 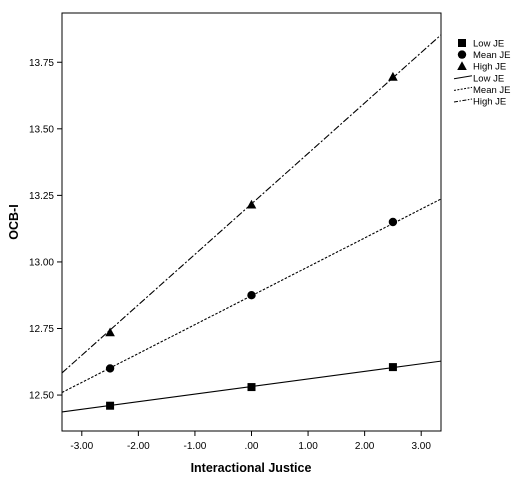 What do you see at coordinates (41, 63) in the screenshot?
I see `y-tick-label-5: 13.75` at bounding box center [41, 63].